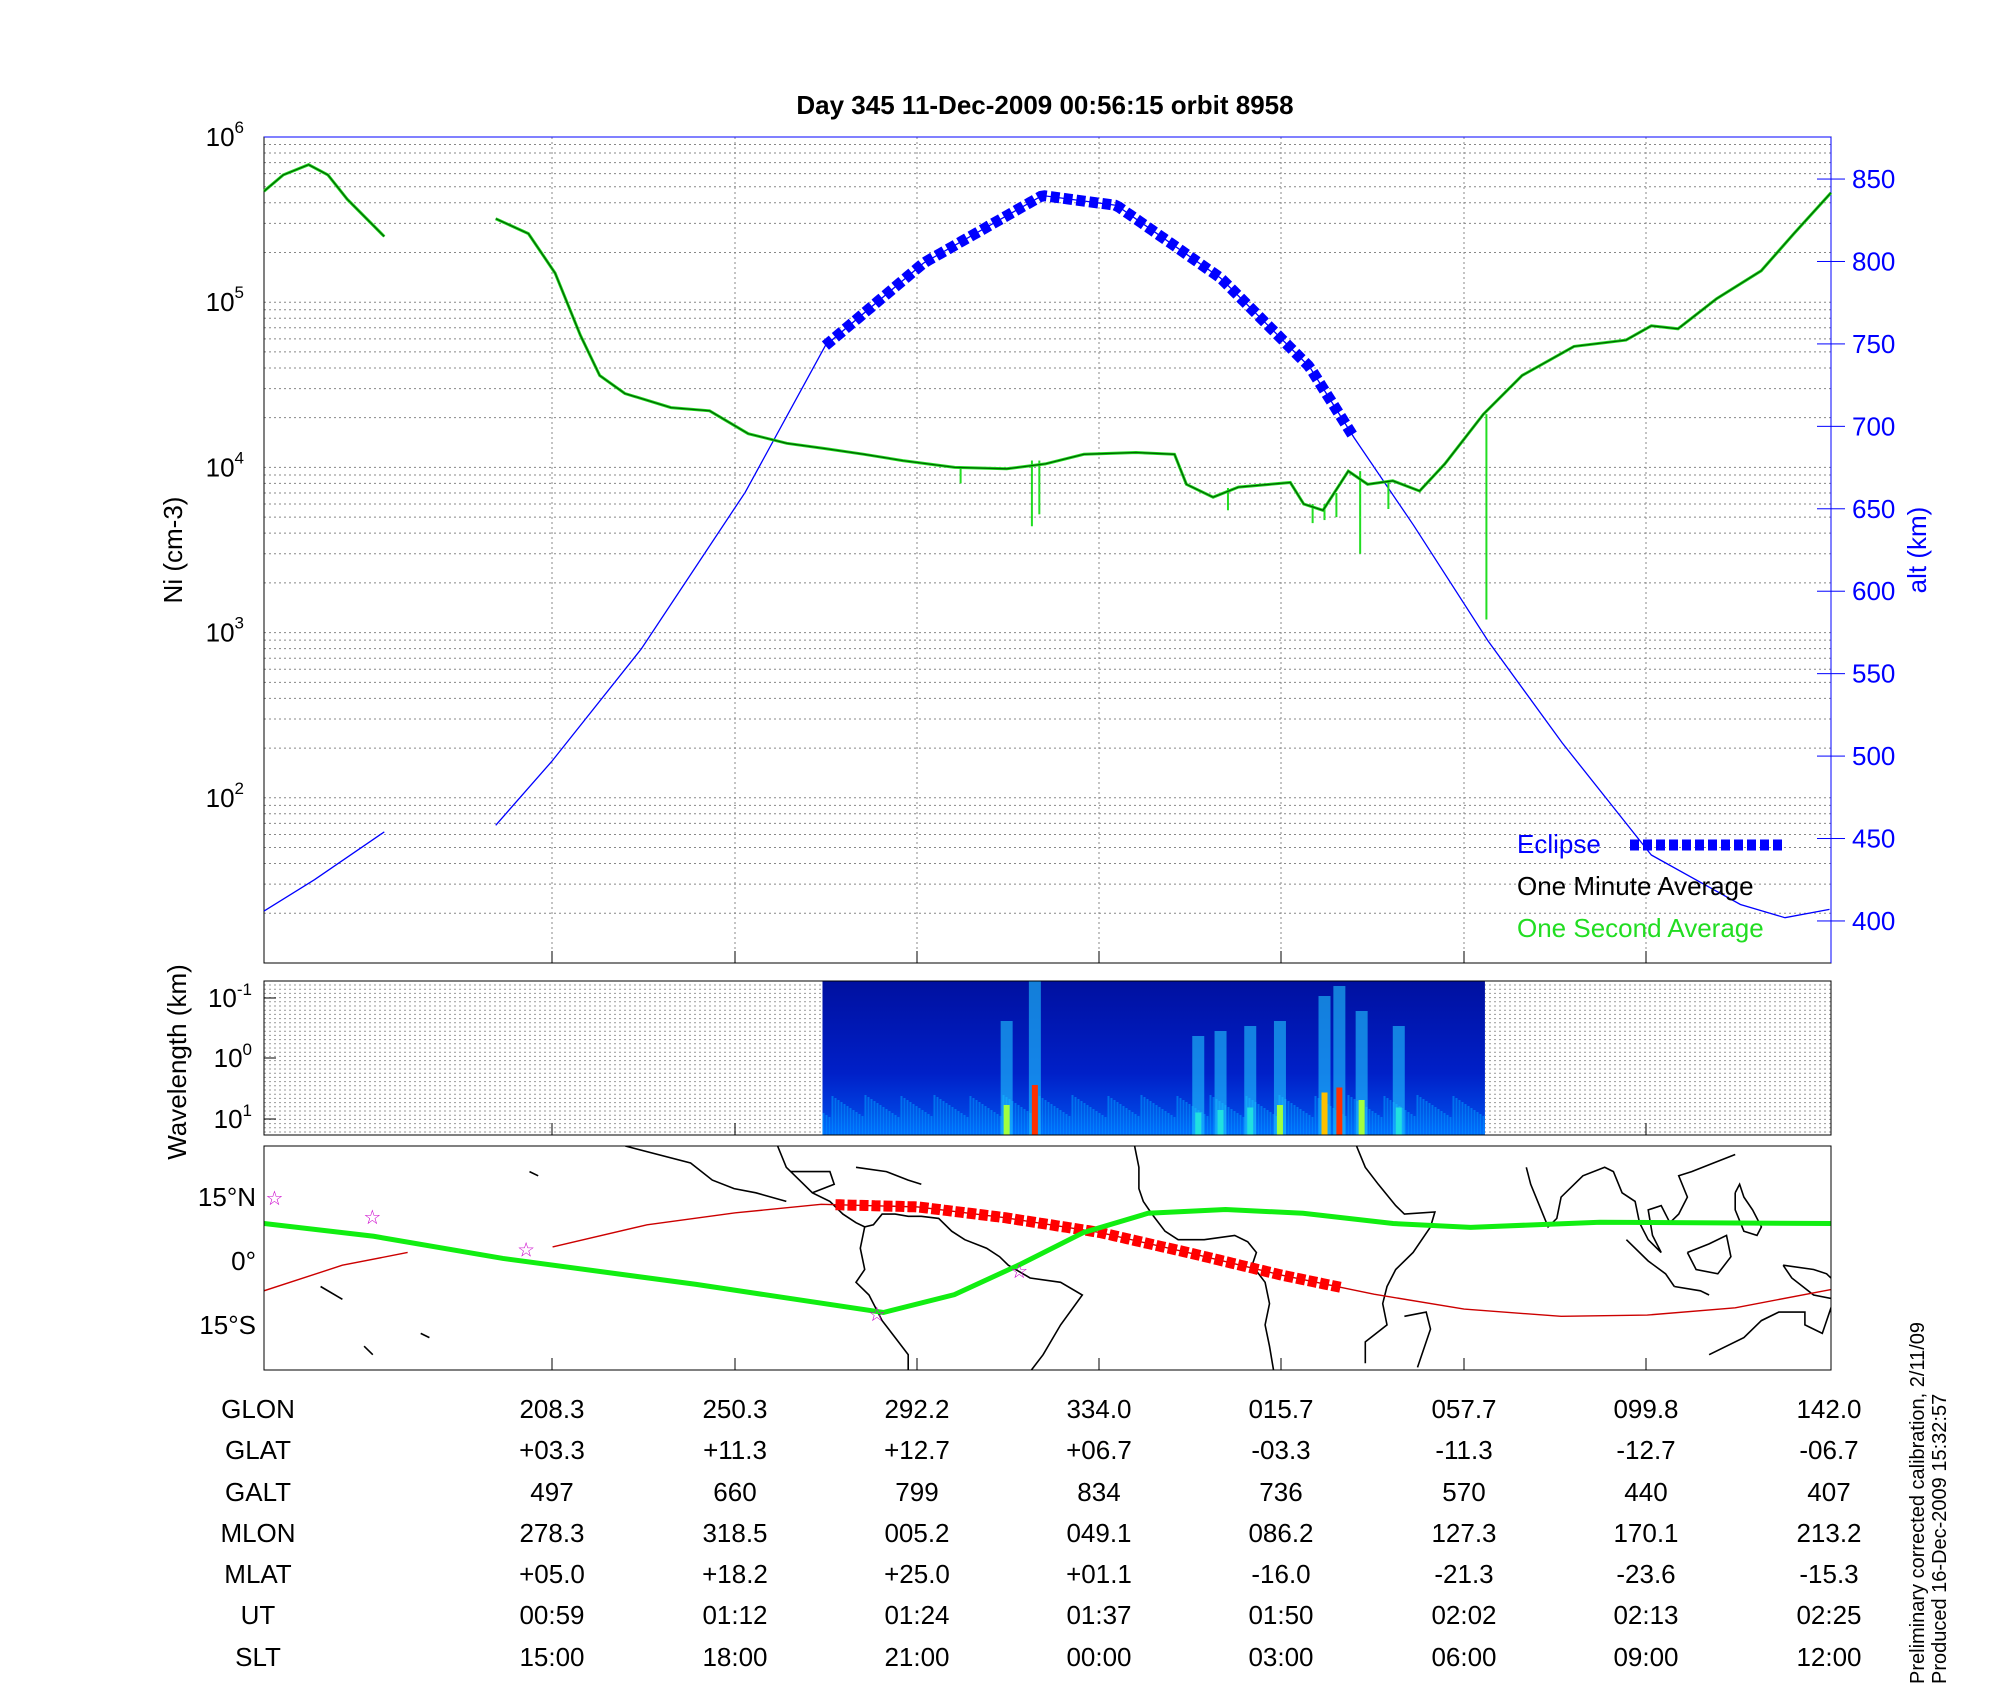 Image resolution: width=2000 pixels, height=1700 pixels. What do you see at coordinates (1559, 844) in the screenshot?
I see `legend-eclipse: Eclipse` at bounding box center [1559, 844].